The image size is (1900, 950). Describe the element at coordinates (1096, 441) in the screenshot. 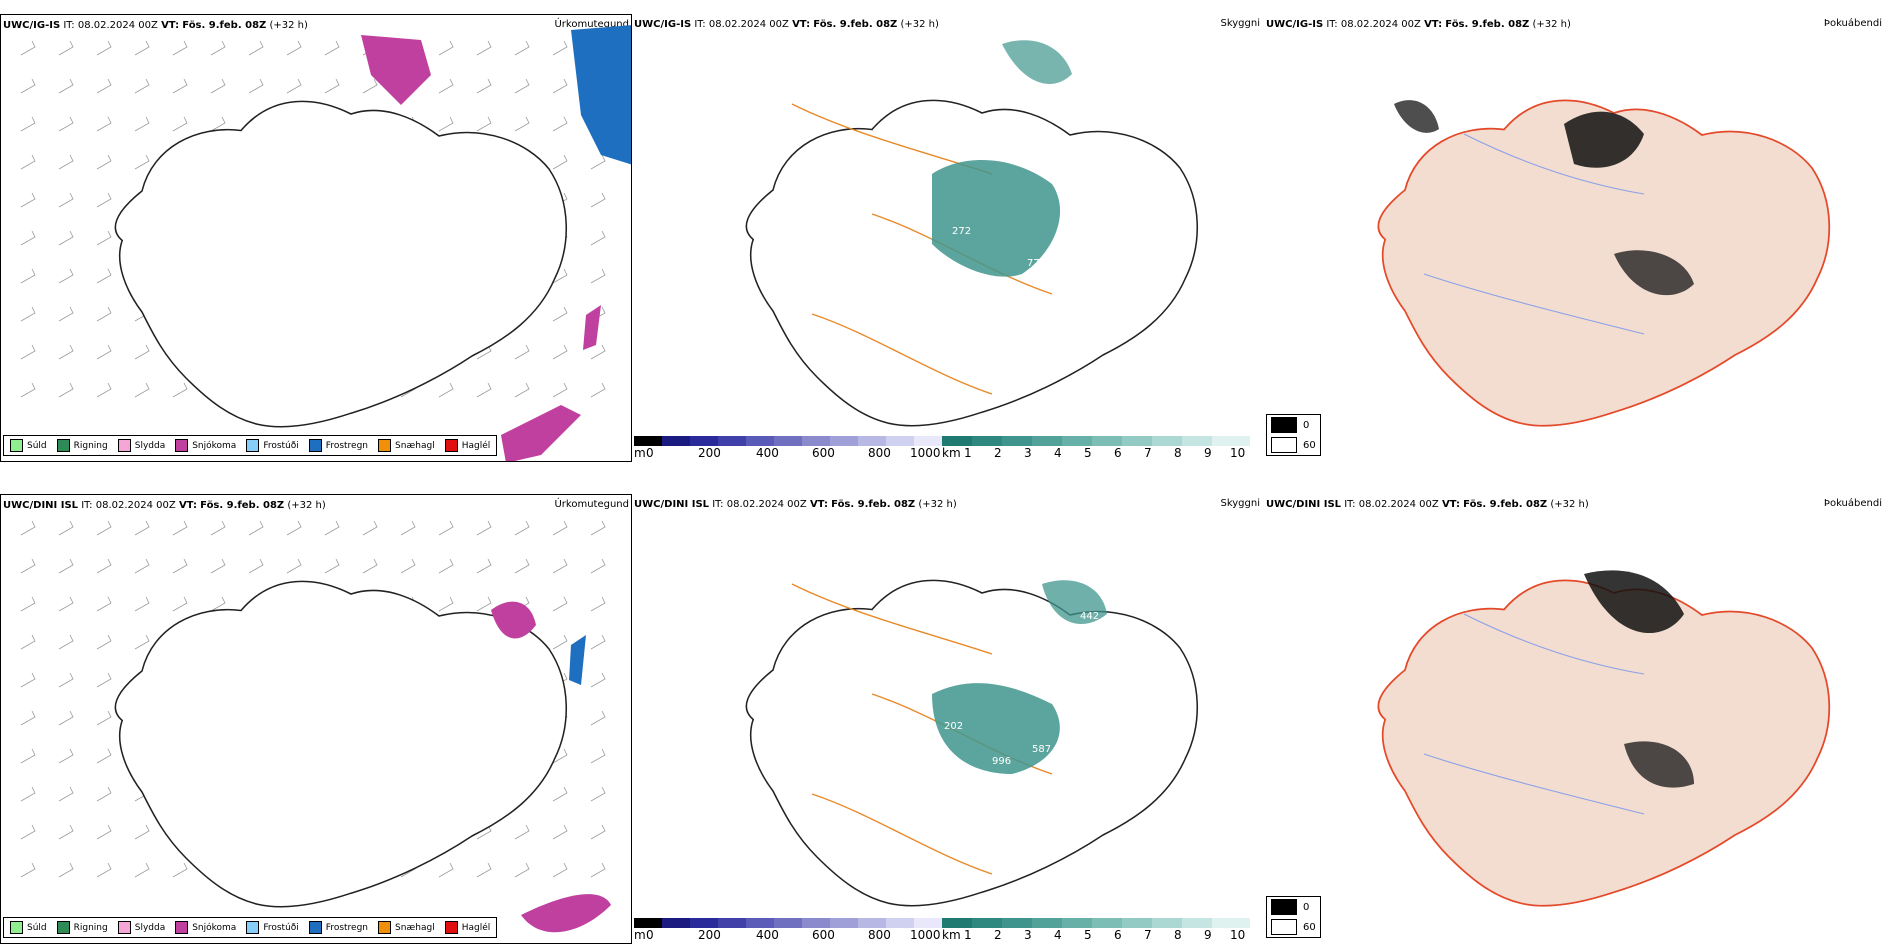

I see `visibility-colorbar-ramp` at that location.